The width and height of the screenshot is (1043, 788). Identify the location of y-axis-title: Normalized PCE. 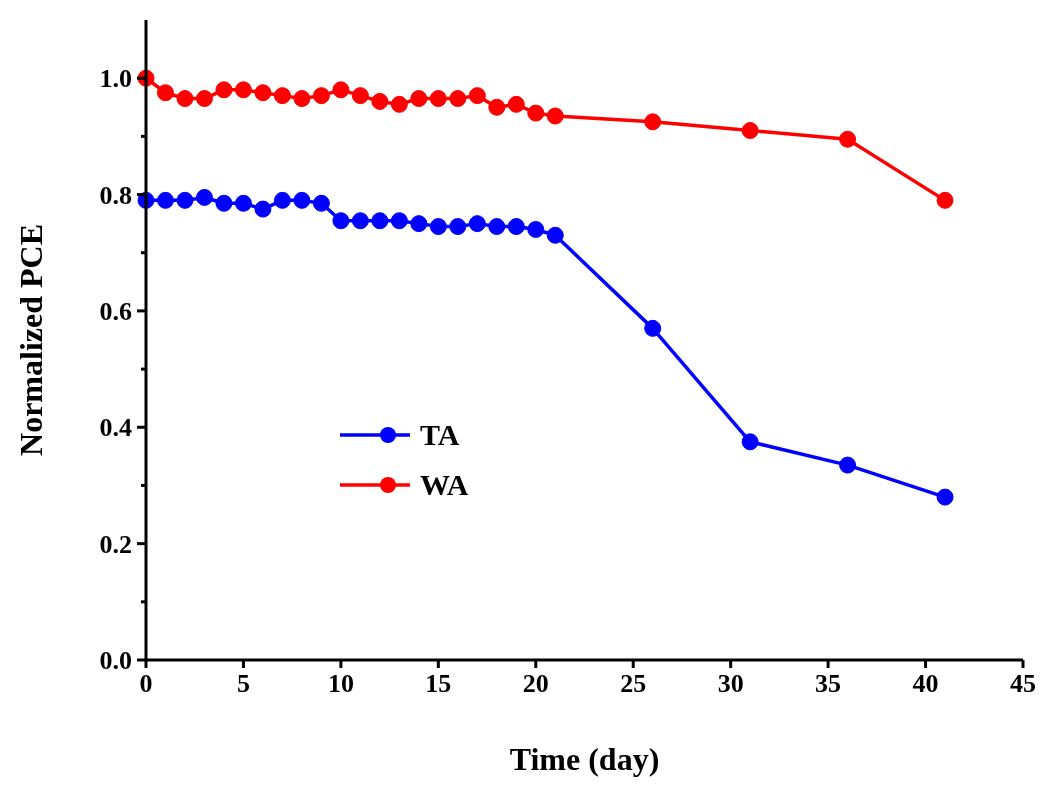
(31, 340).